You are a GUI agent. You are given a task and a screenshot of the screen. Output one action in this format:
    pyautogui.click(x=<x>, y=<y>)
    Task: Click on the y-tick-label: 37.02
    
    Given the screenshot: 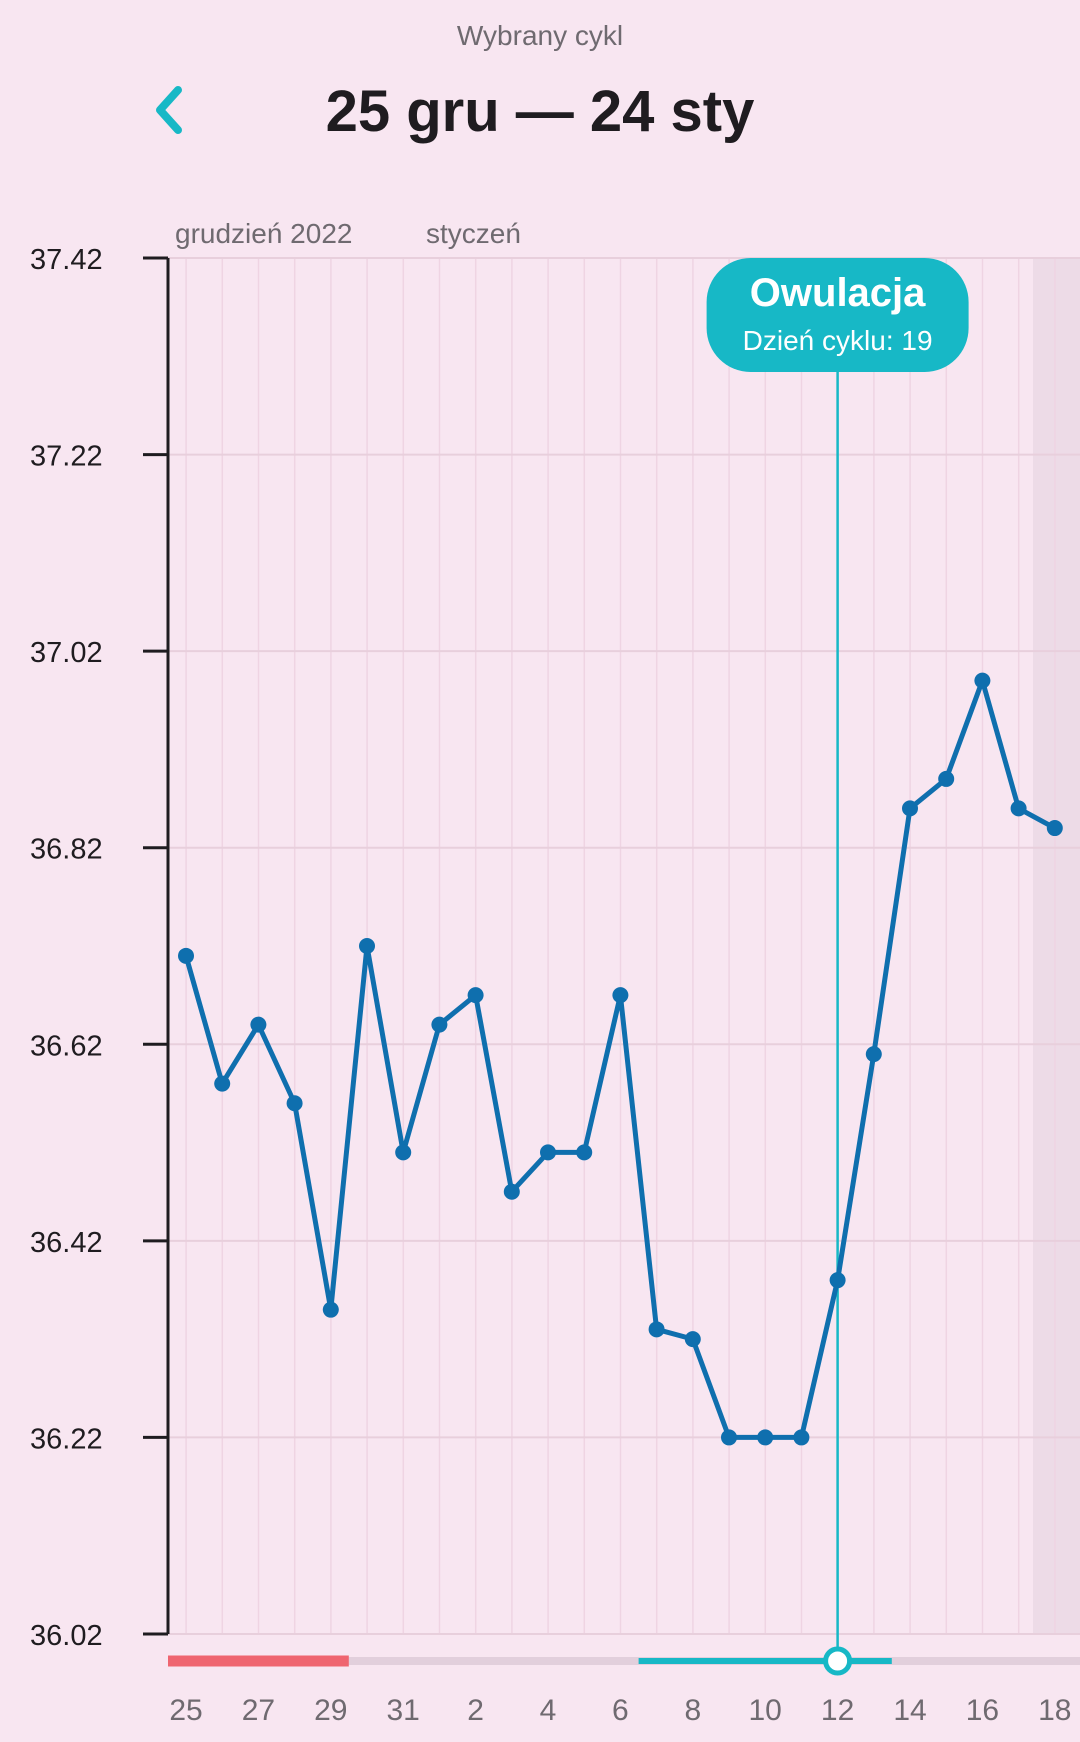 What is the action you would take?
    pyautogui.click(x=66, y=653)
    